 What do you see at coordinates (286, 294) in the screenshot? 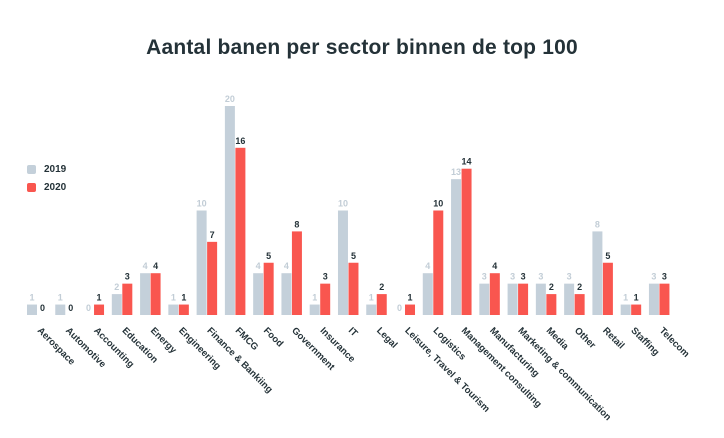
I see `bar-2019-government` at bounding box center [286, 294].